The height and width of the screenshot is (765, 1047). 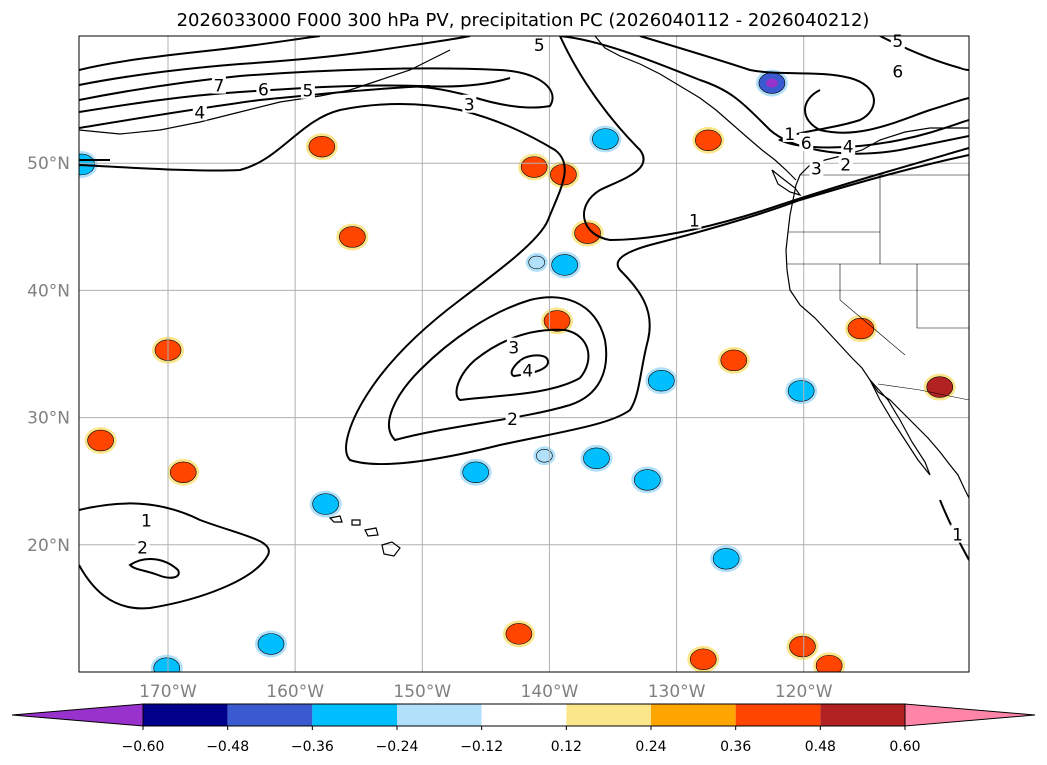 I want to click on x-tick-label: 170°W, so click(x=168, y=692).